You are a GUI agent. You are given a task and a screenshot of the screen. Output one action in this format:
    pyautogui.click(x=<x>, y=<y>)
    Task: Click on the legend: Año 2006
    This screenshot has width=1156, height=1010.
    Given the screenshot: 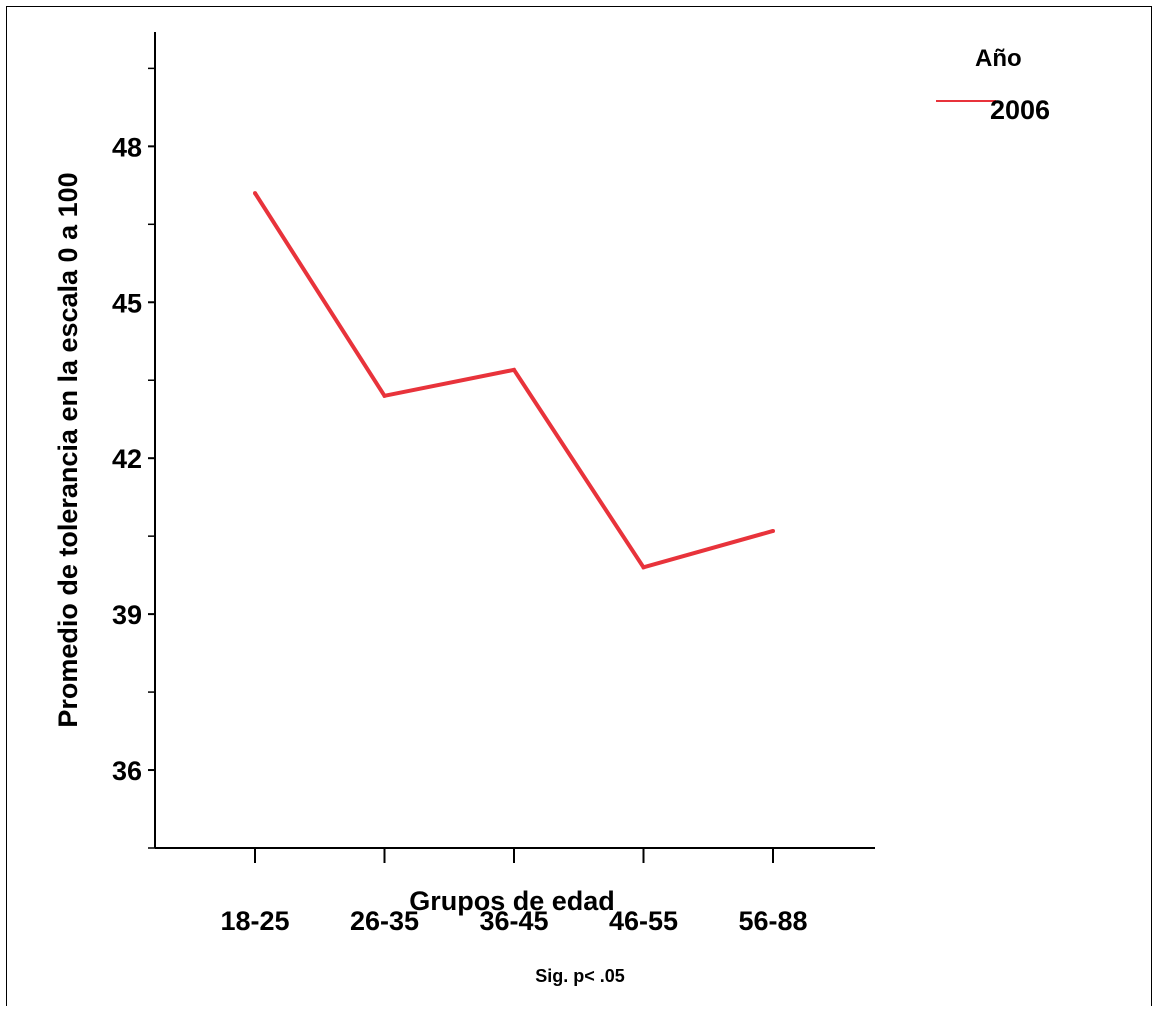 What is the action you would take?
    pyautogui.click(x=993, y=85)
    